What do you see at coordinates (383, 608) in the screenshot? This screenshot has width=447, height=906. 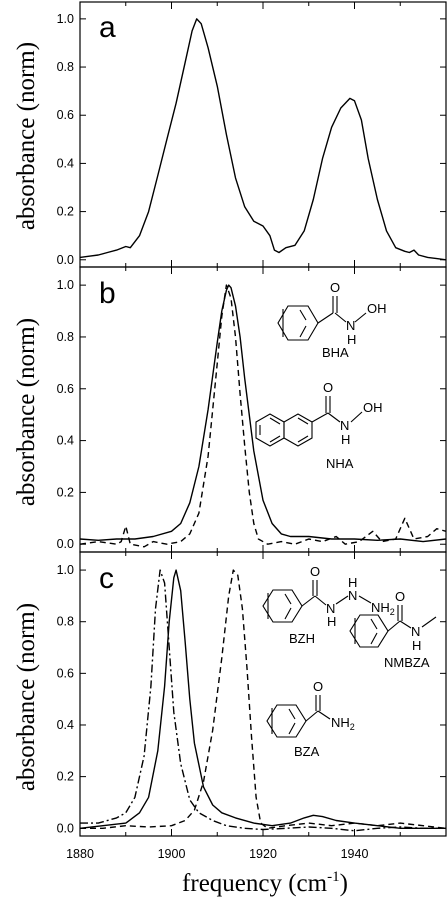 I see `bzh-nh2: NH2` at bounding box center [383, 608].